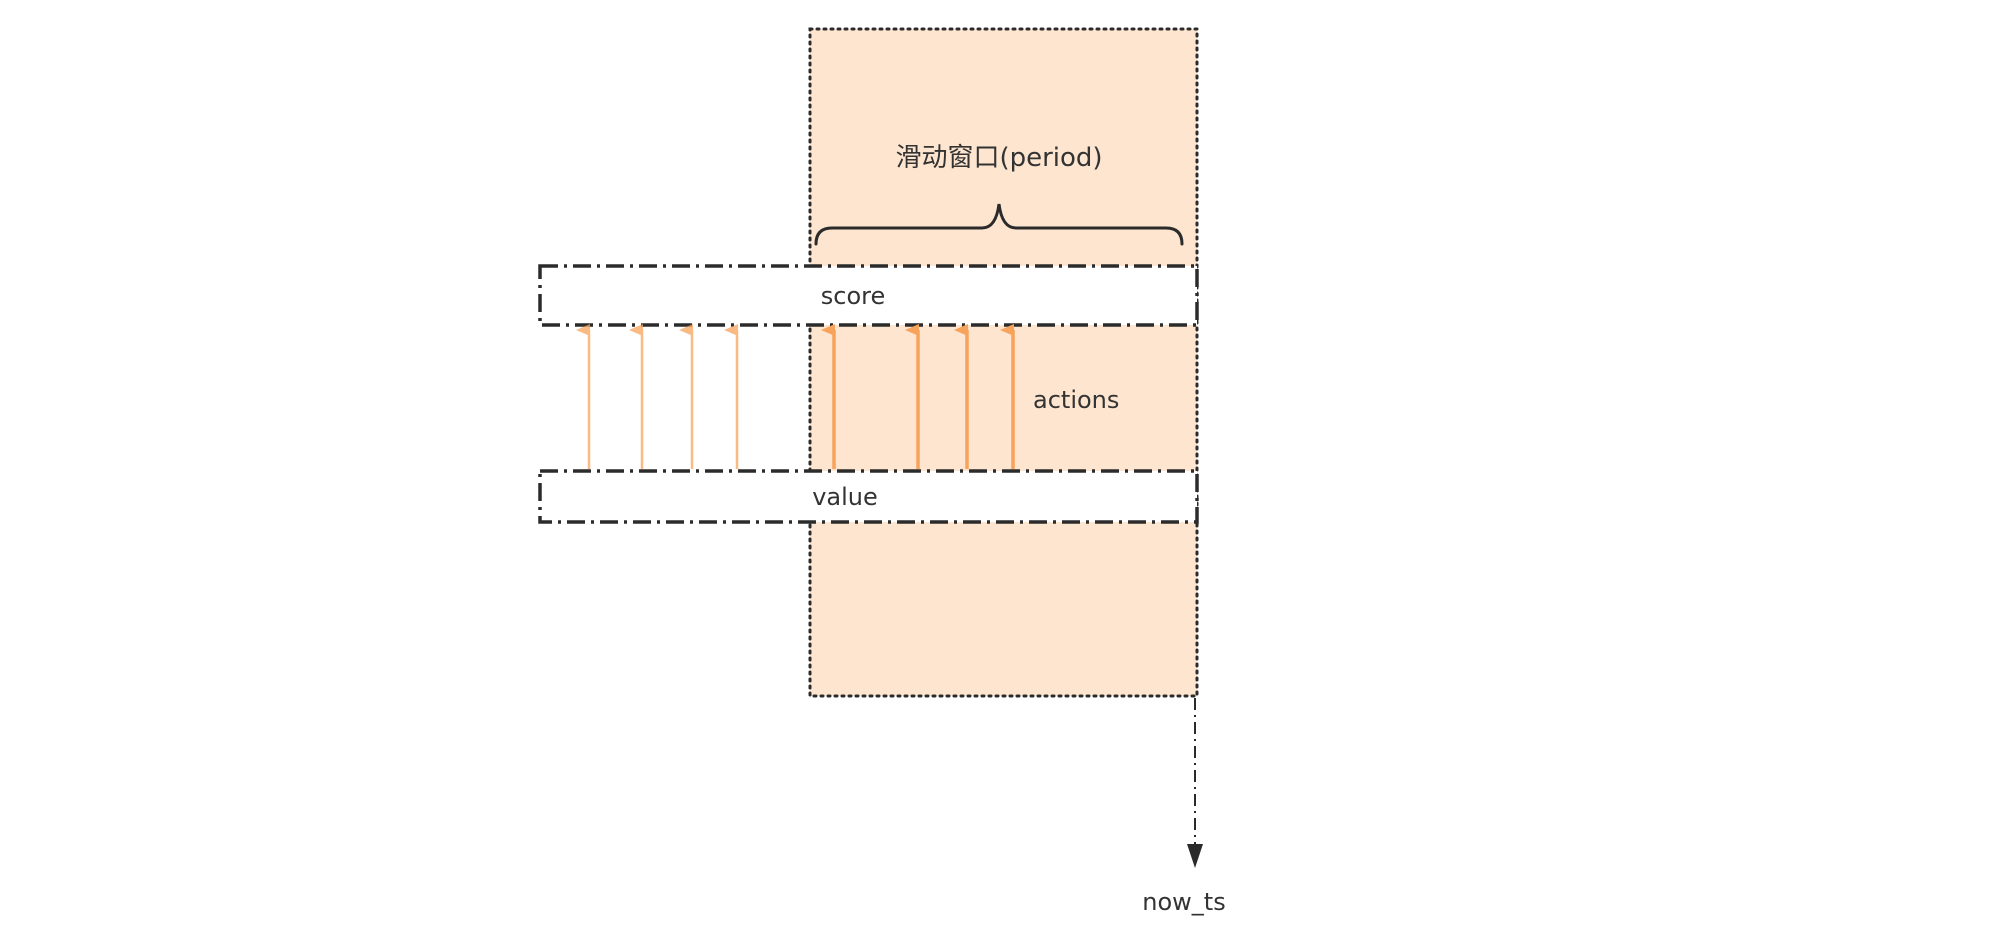 This screenshot has width=1997, height=933. I want to click on arrows-inside-window, so click(918, 396).